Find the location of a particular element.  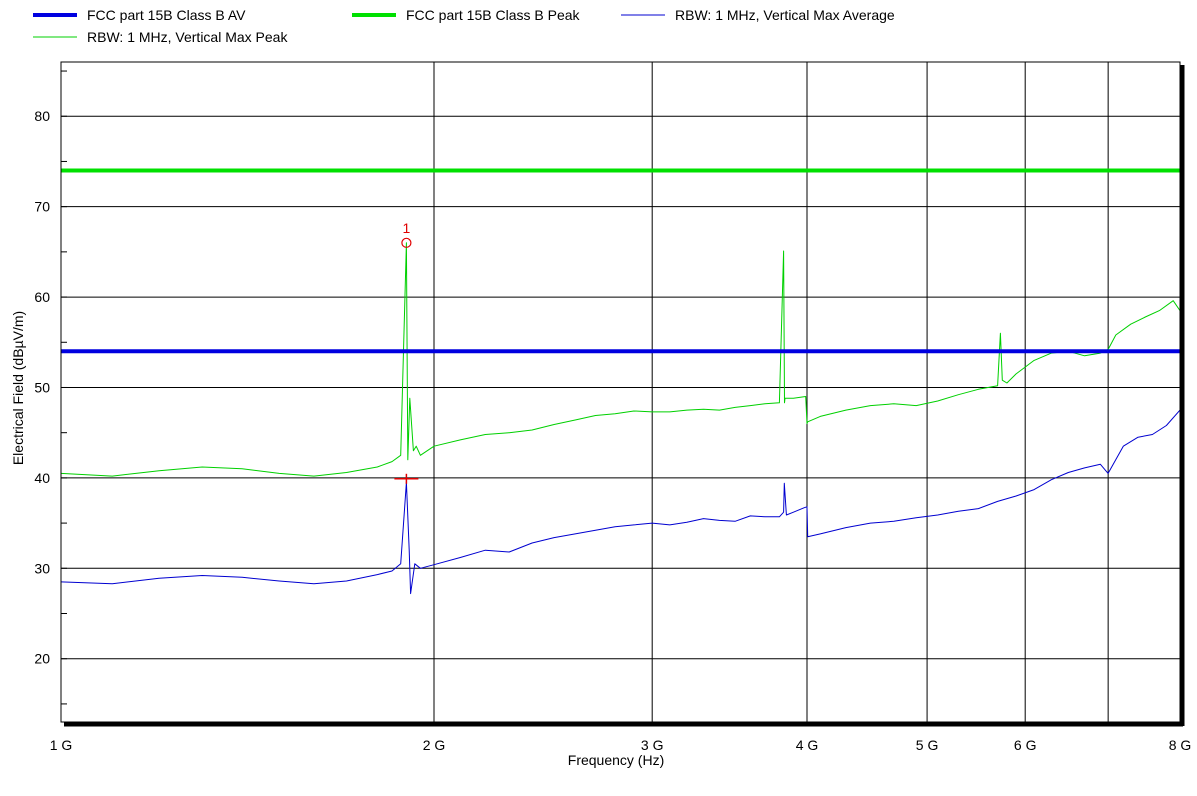

marker-circle is located at coordinates (406, 242).